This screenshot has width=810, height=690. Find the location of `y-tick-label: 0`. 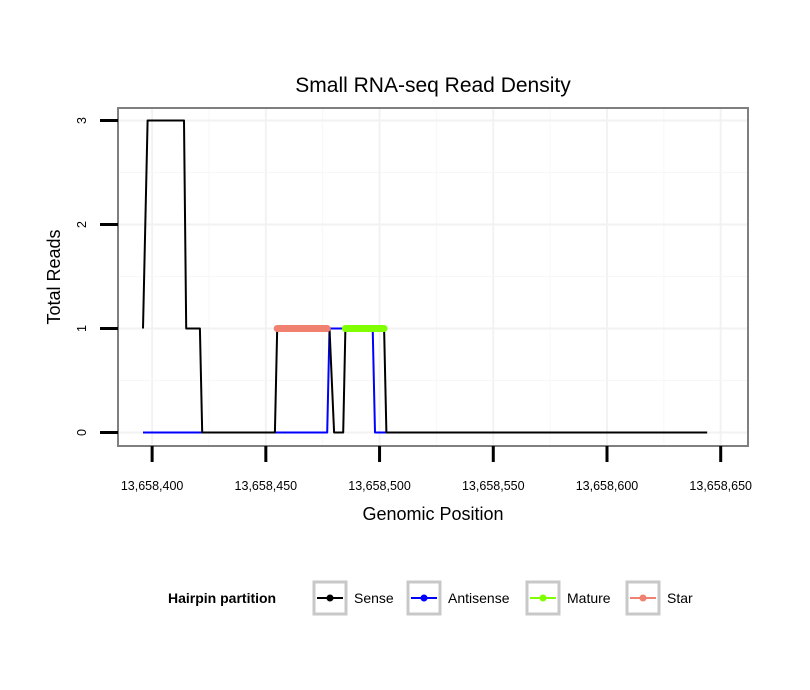

y-tick-label: 0 is located at coordinates (82, 432).